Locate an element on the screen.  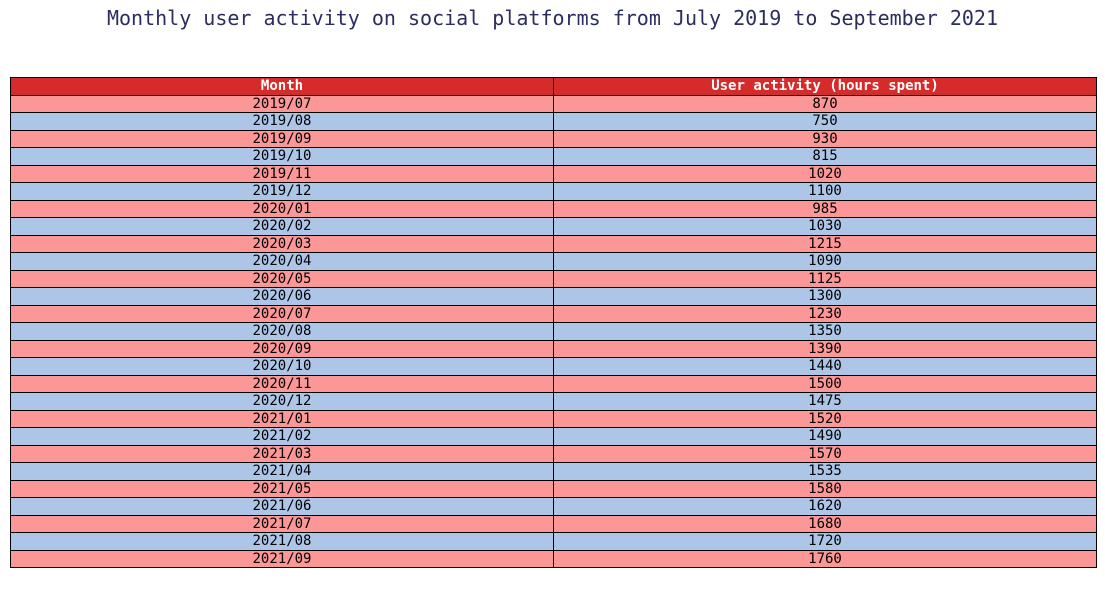
cell-activity: 815 is located at coordinates (825, 156).